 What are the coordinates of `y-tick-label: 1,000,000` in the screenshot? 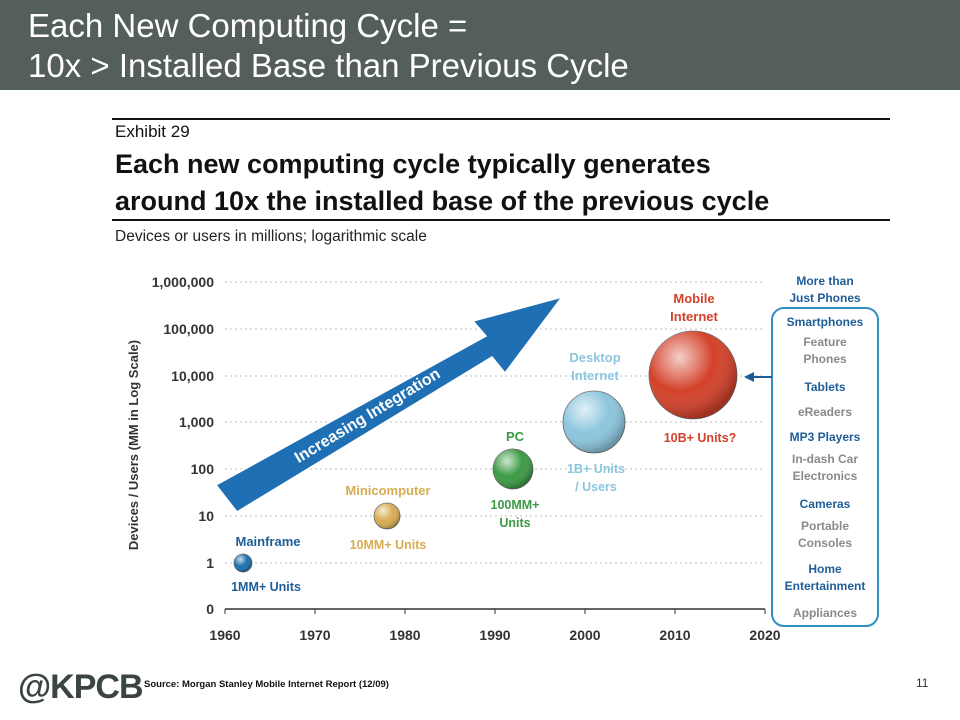 It's located at (183, 282).